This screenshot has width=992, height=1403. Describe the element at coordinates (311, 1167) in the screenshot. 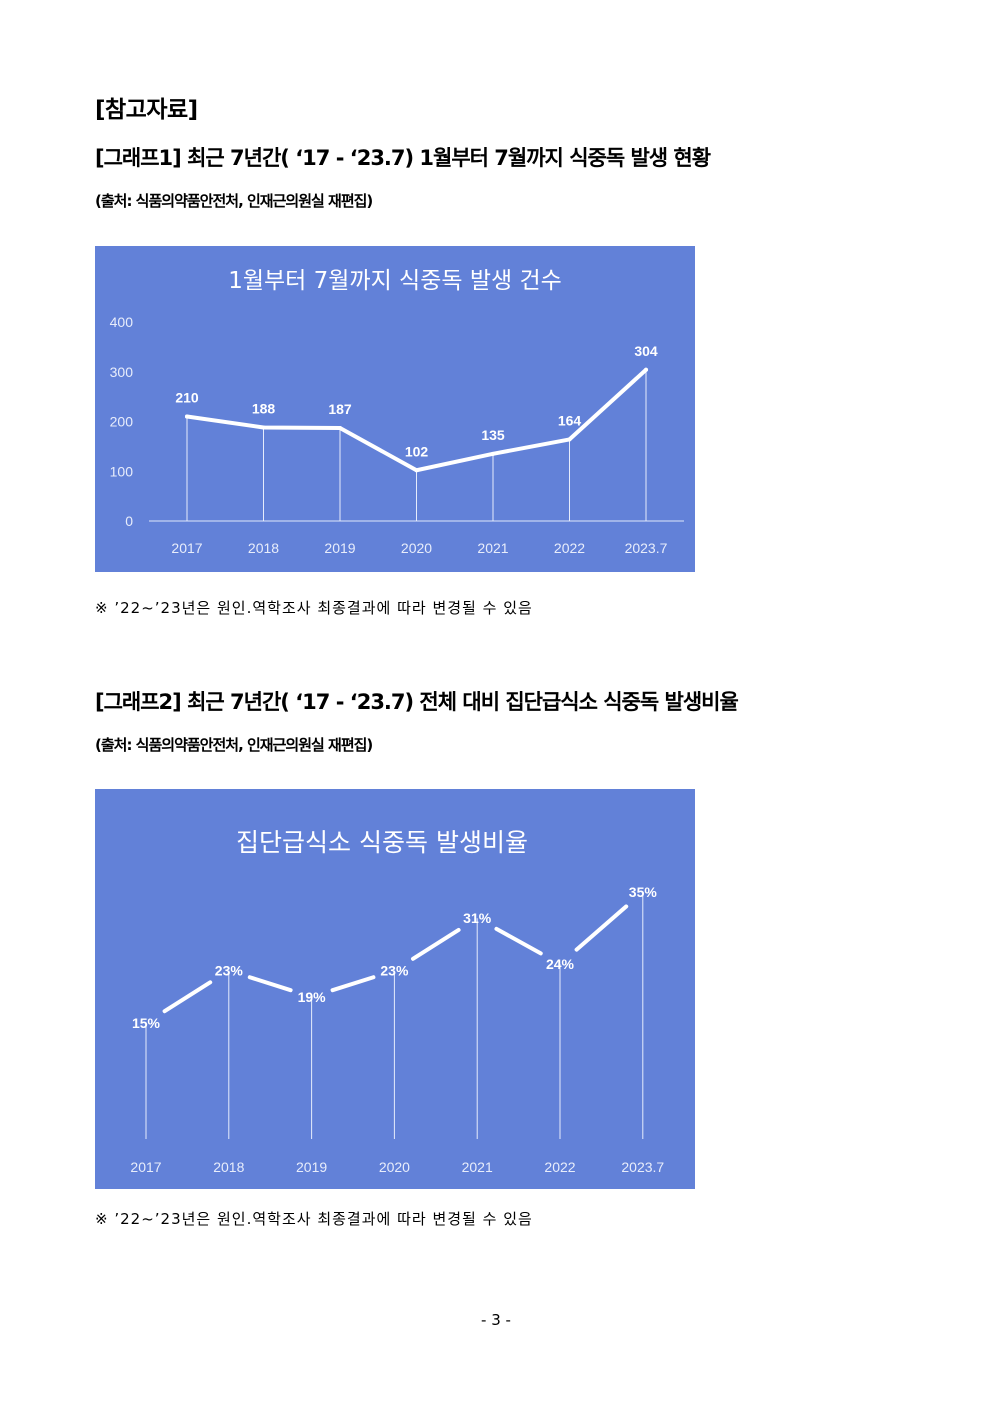

I see `chart2-x-tick: 2019` at that location.